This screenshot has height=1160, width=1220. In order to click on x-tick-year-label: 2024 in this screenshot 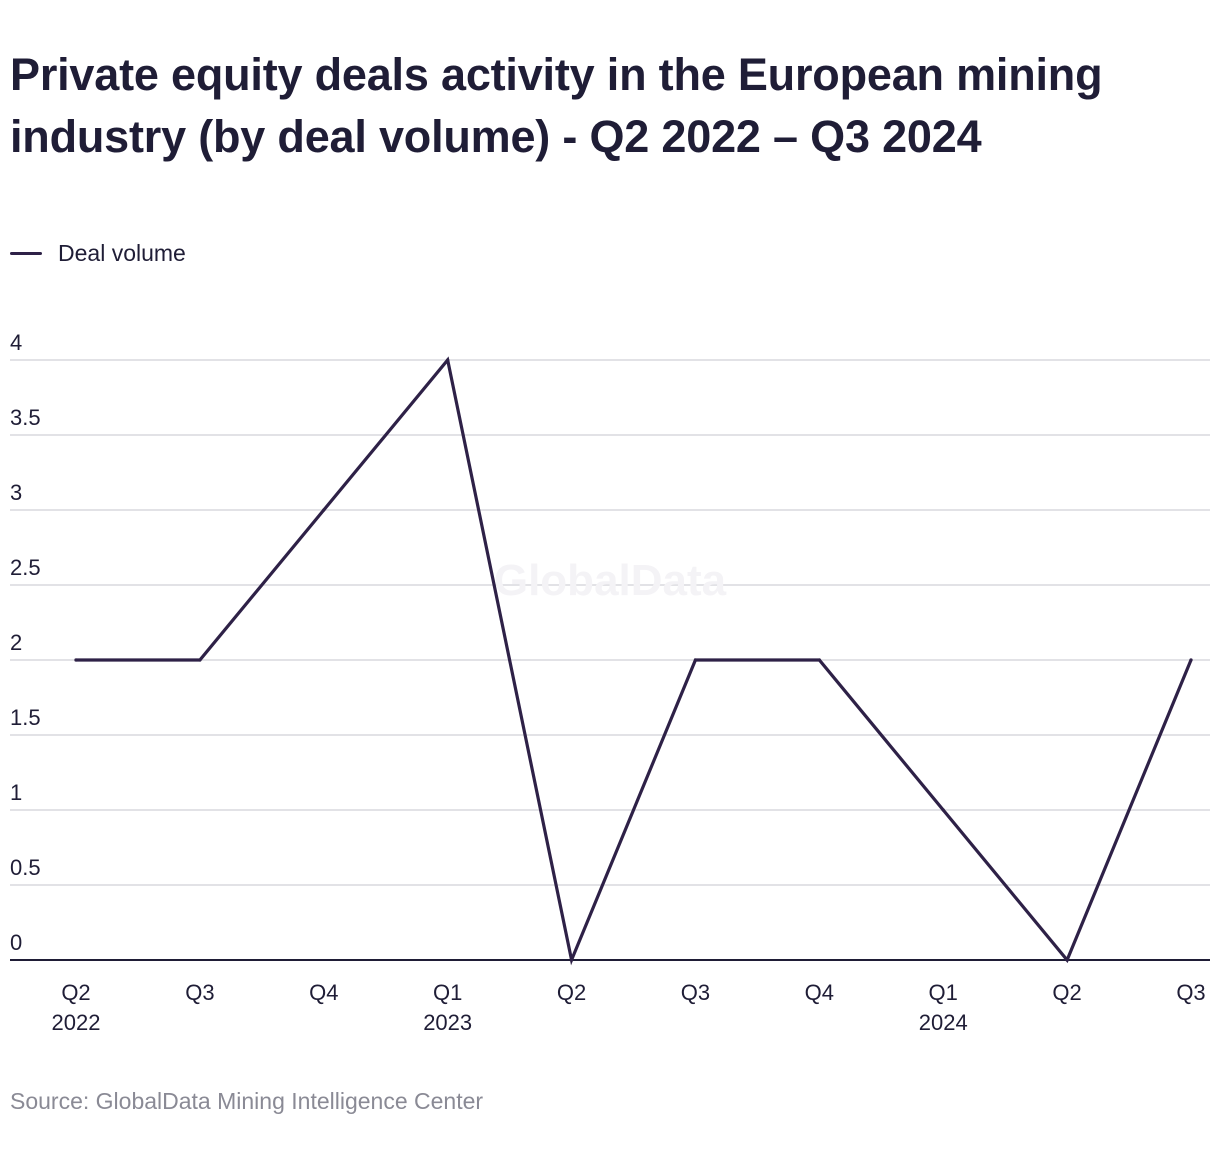, I will do `click(943, 1022)`.